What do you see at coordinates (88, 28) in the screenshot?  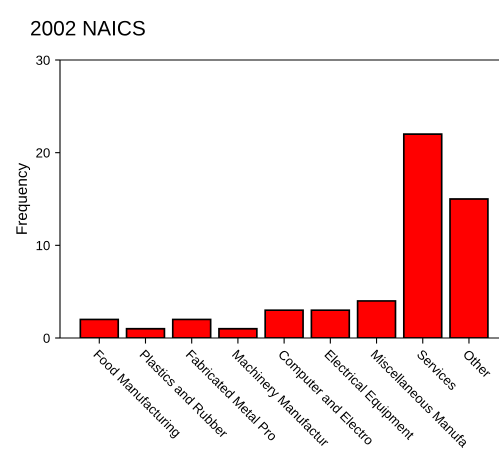 I see `chart-title: 2002 NAICS` at bounding box center [88, 28].